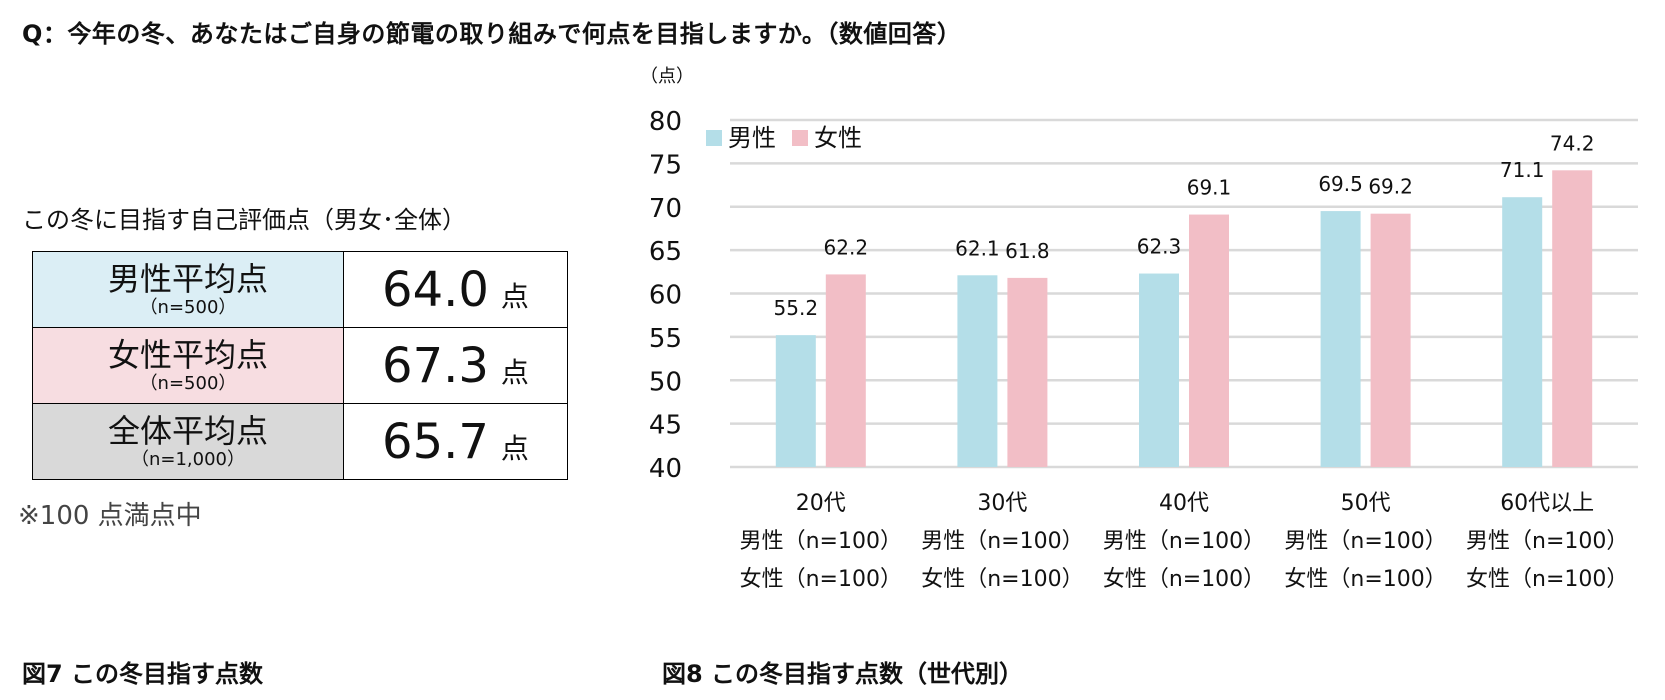 The width and height of the screenshot is (1665, 700). I want to click on row-value: 65.7, so click(435, 441).